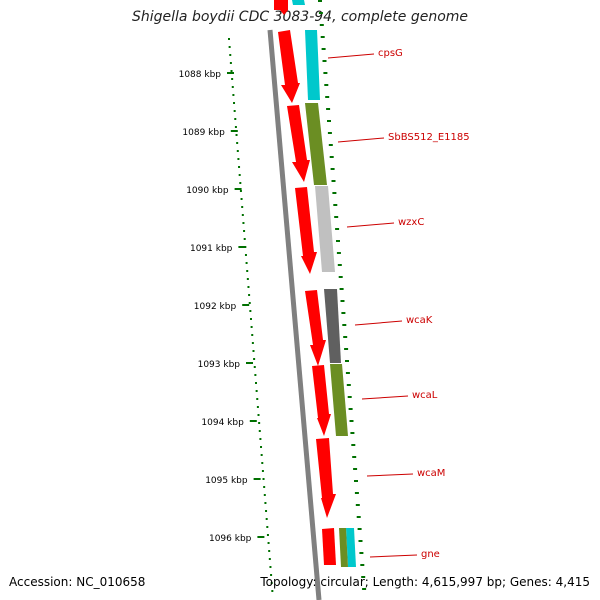 The width and height of the screenshot is (600, 600). Describe the element at coordinates (344, 479) in the screenshot. I see `gene-feature-wcaM` at that location.